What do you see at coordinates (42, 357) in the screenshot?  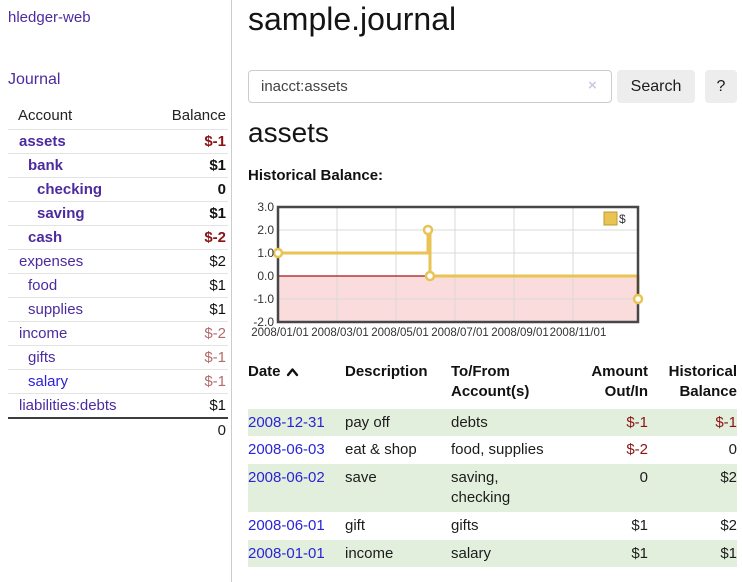 I see `account-link-gifts: gifts` at bounding box center [42, 357].